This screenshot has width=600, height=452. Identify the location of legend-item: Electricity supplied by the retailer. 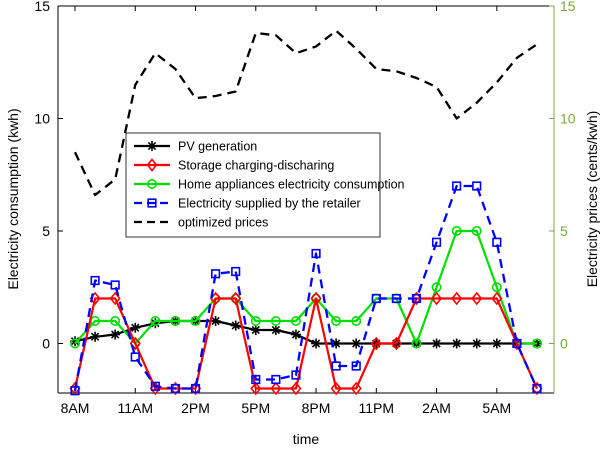
(247, 204).